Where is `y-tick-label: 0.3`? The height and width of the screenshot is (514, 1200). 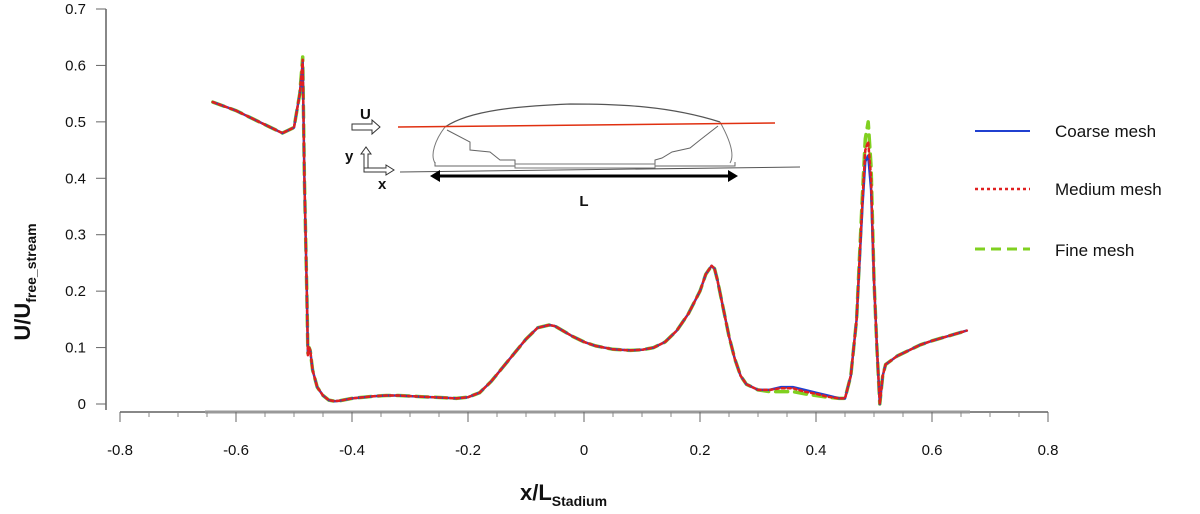 y-tick-label: 0.3 is located at coordinates (75, 235).